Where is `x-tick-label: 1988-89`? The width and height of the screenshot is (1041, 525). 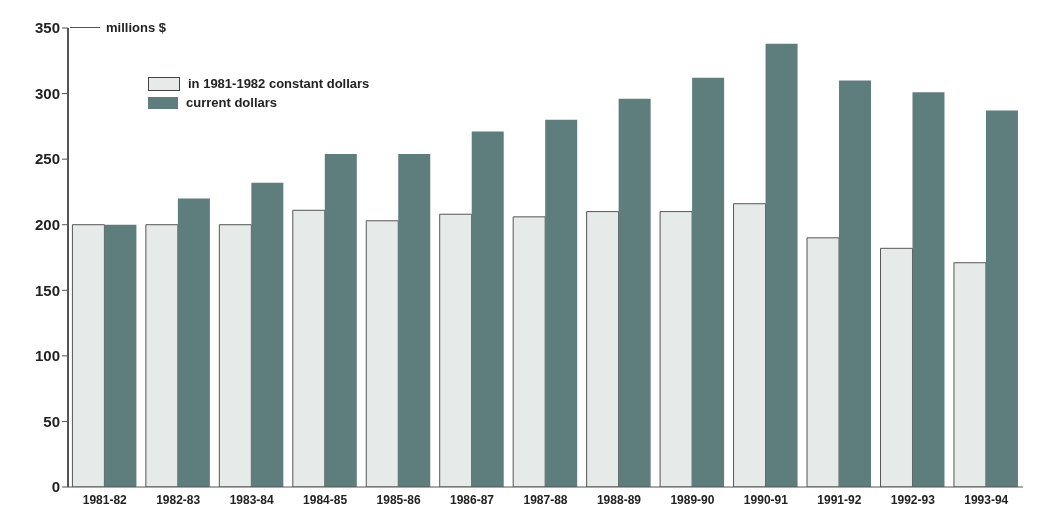
x-tick-label: 1988-89 is located at coordinates (619, 499).